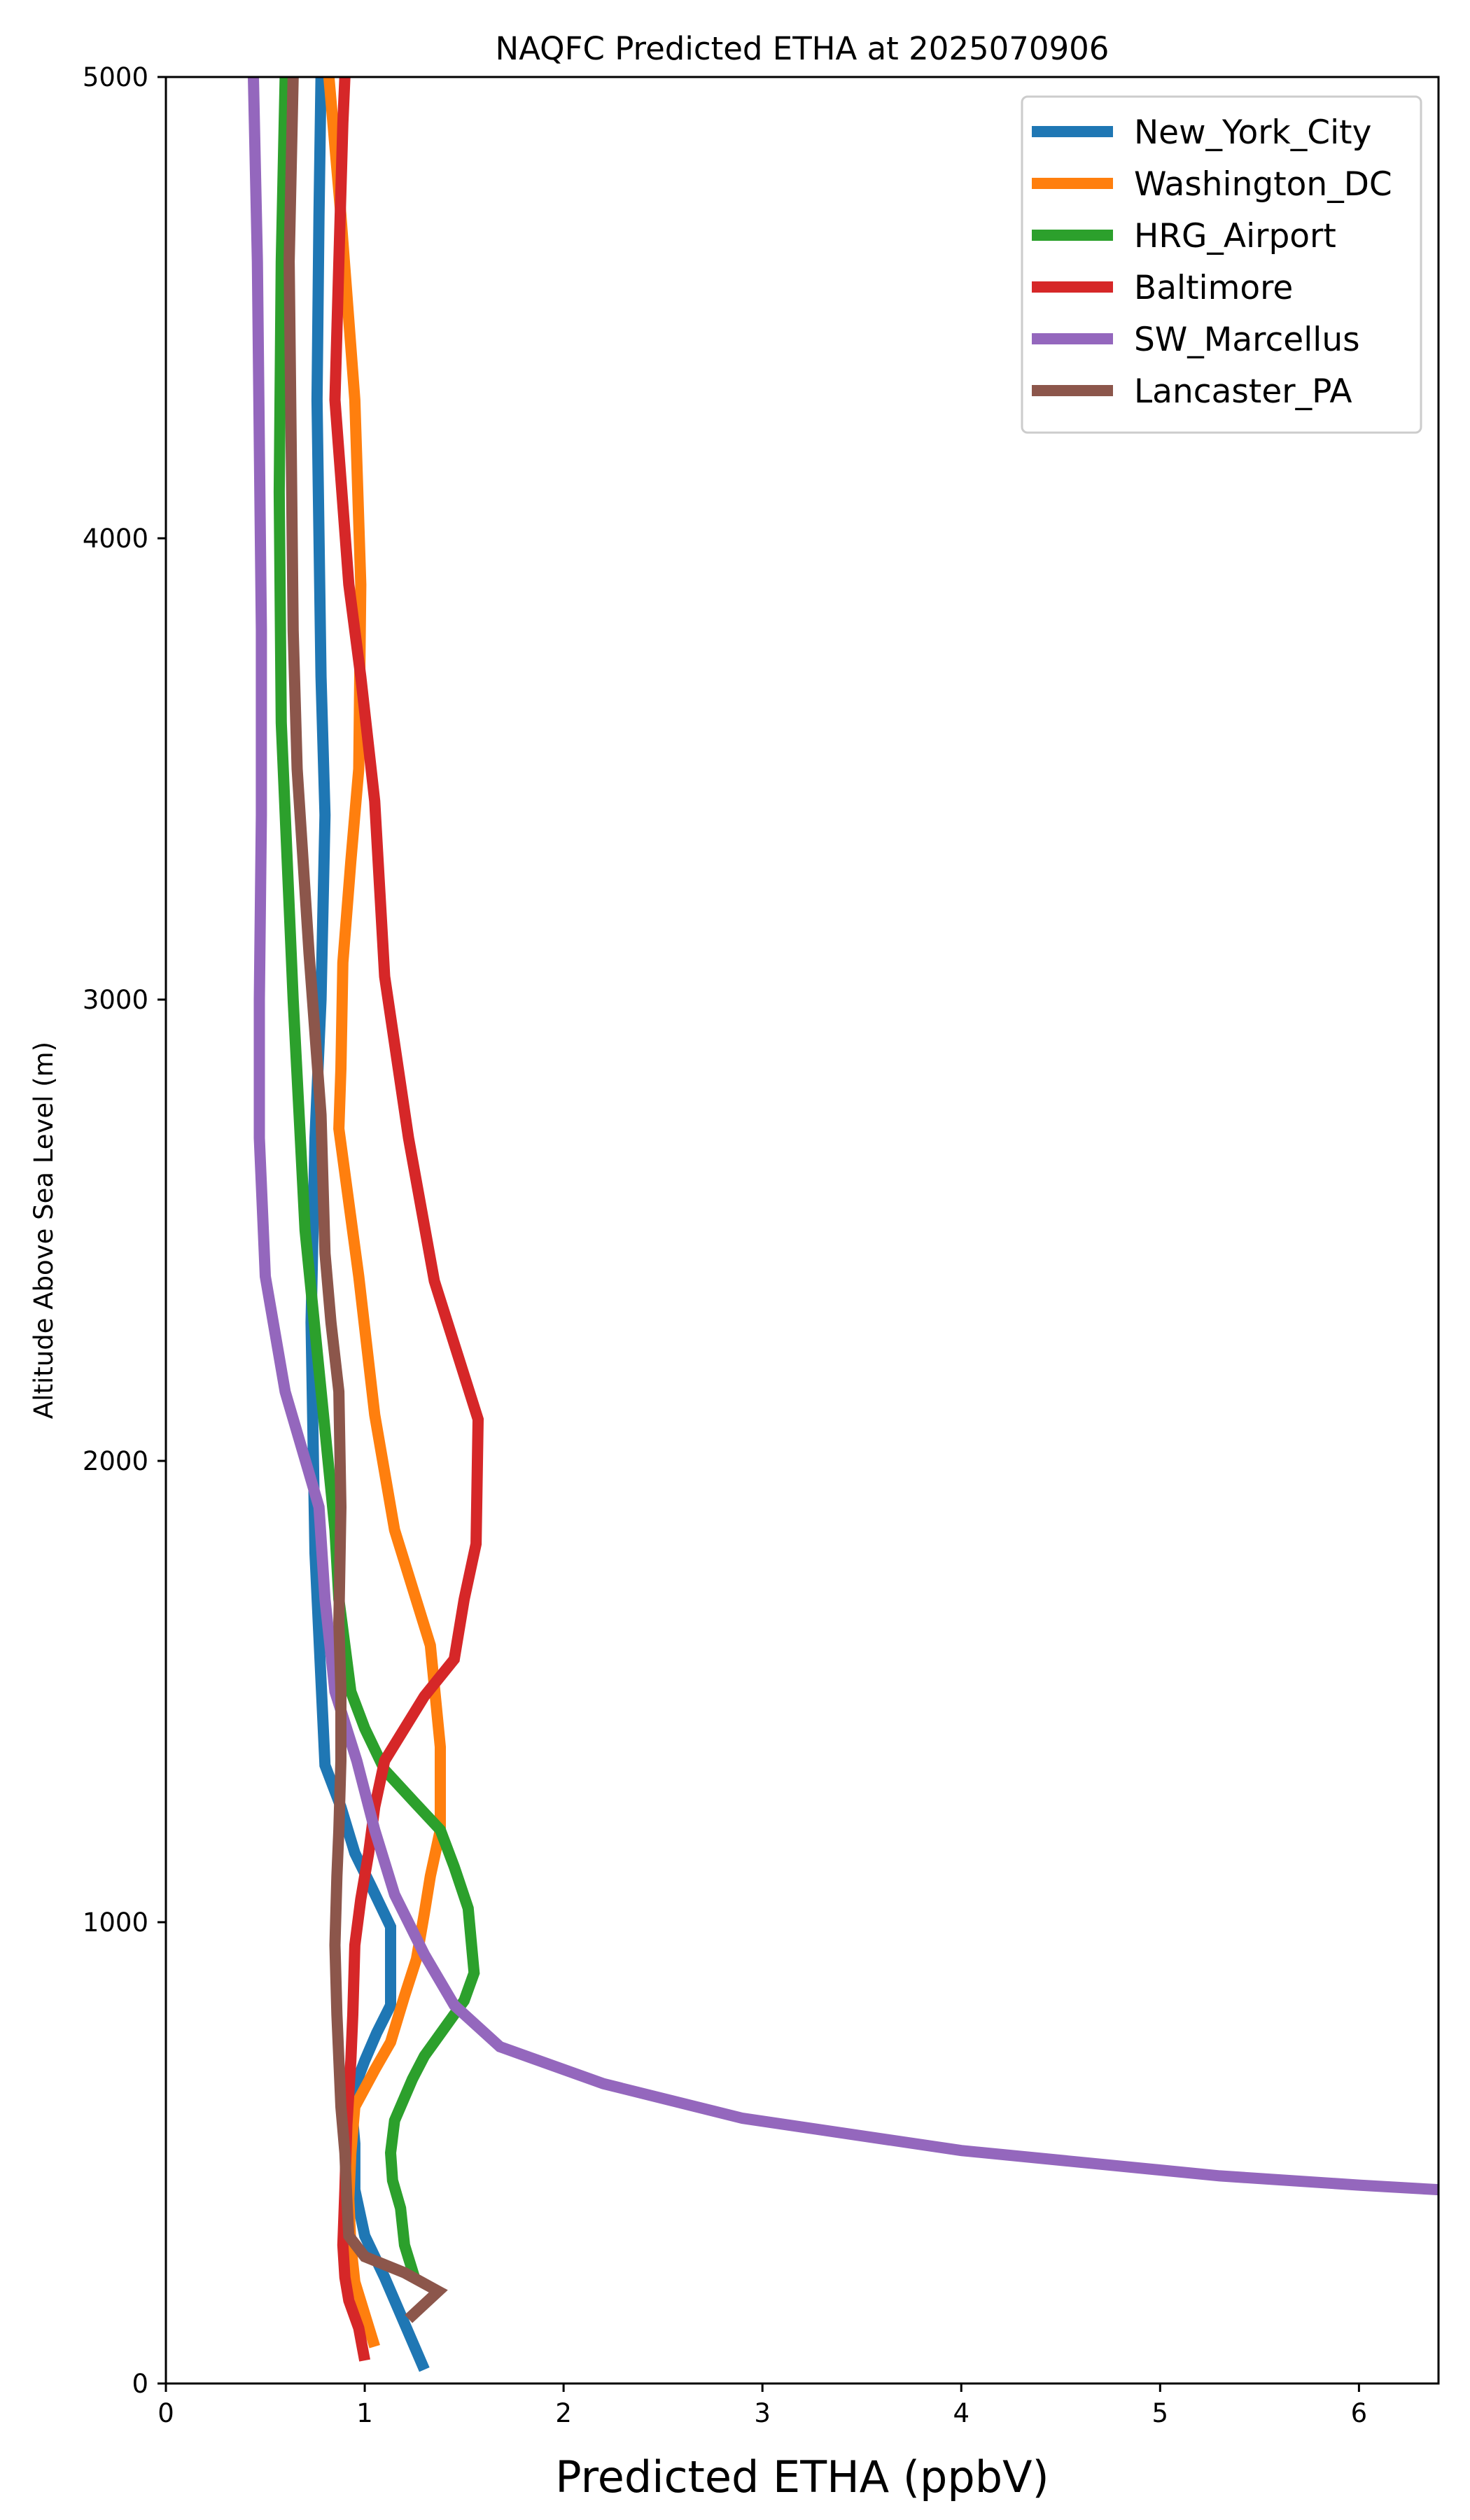 This screenshot has width=1470, height=2520. I want to click on legend-box, so click(1221, 264).